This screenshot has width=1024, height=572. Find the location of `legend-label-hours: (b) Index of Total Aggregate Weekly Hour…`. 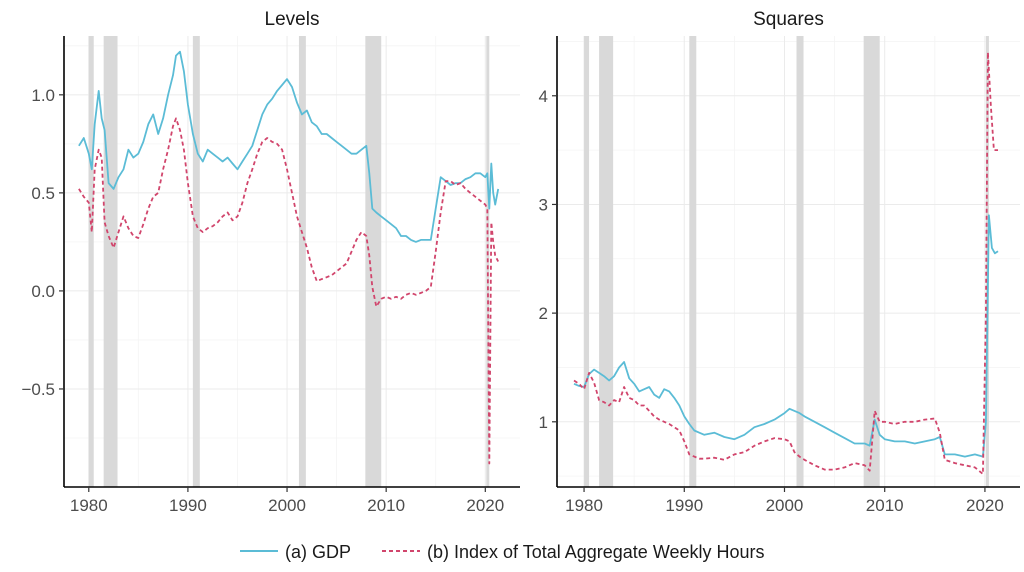

legend-label-hours: (b) Index of Total Aggregate Weekly Hour… is located at coordinates (596, 552).